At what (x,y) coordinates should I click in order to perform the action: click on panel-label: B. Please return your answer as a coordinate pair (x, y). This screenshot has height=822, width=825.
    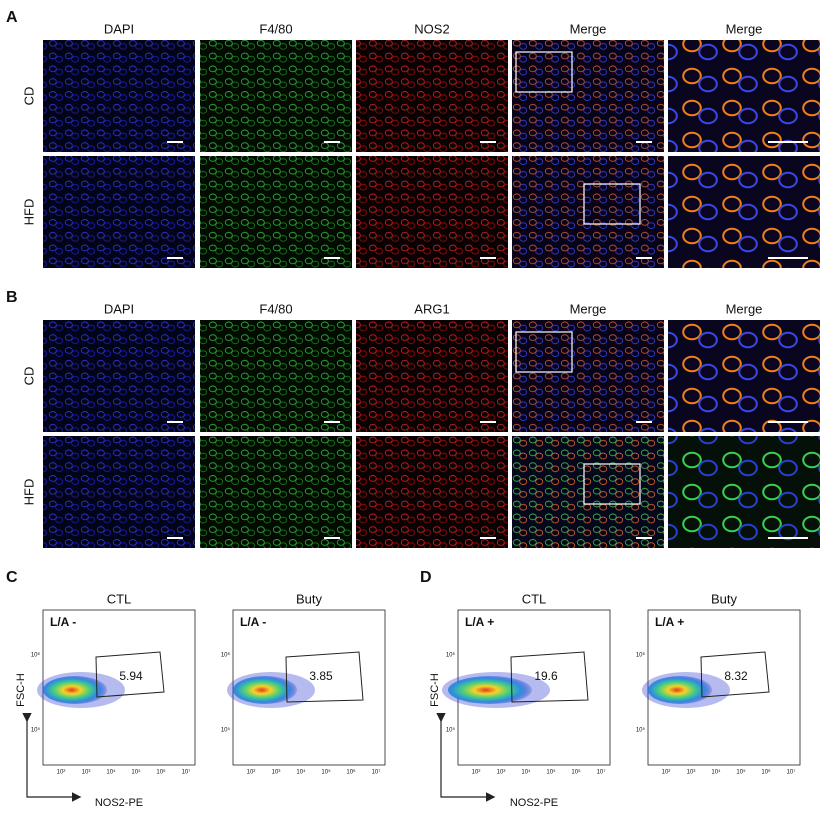
    Looking at the image, I should click on (12, 297).